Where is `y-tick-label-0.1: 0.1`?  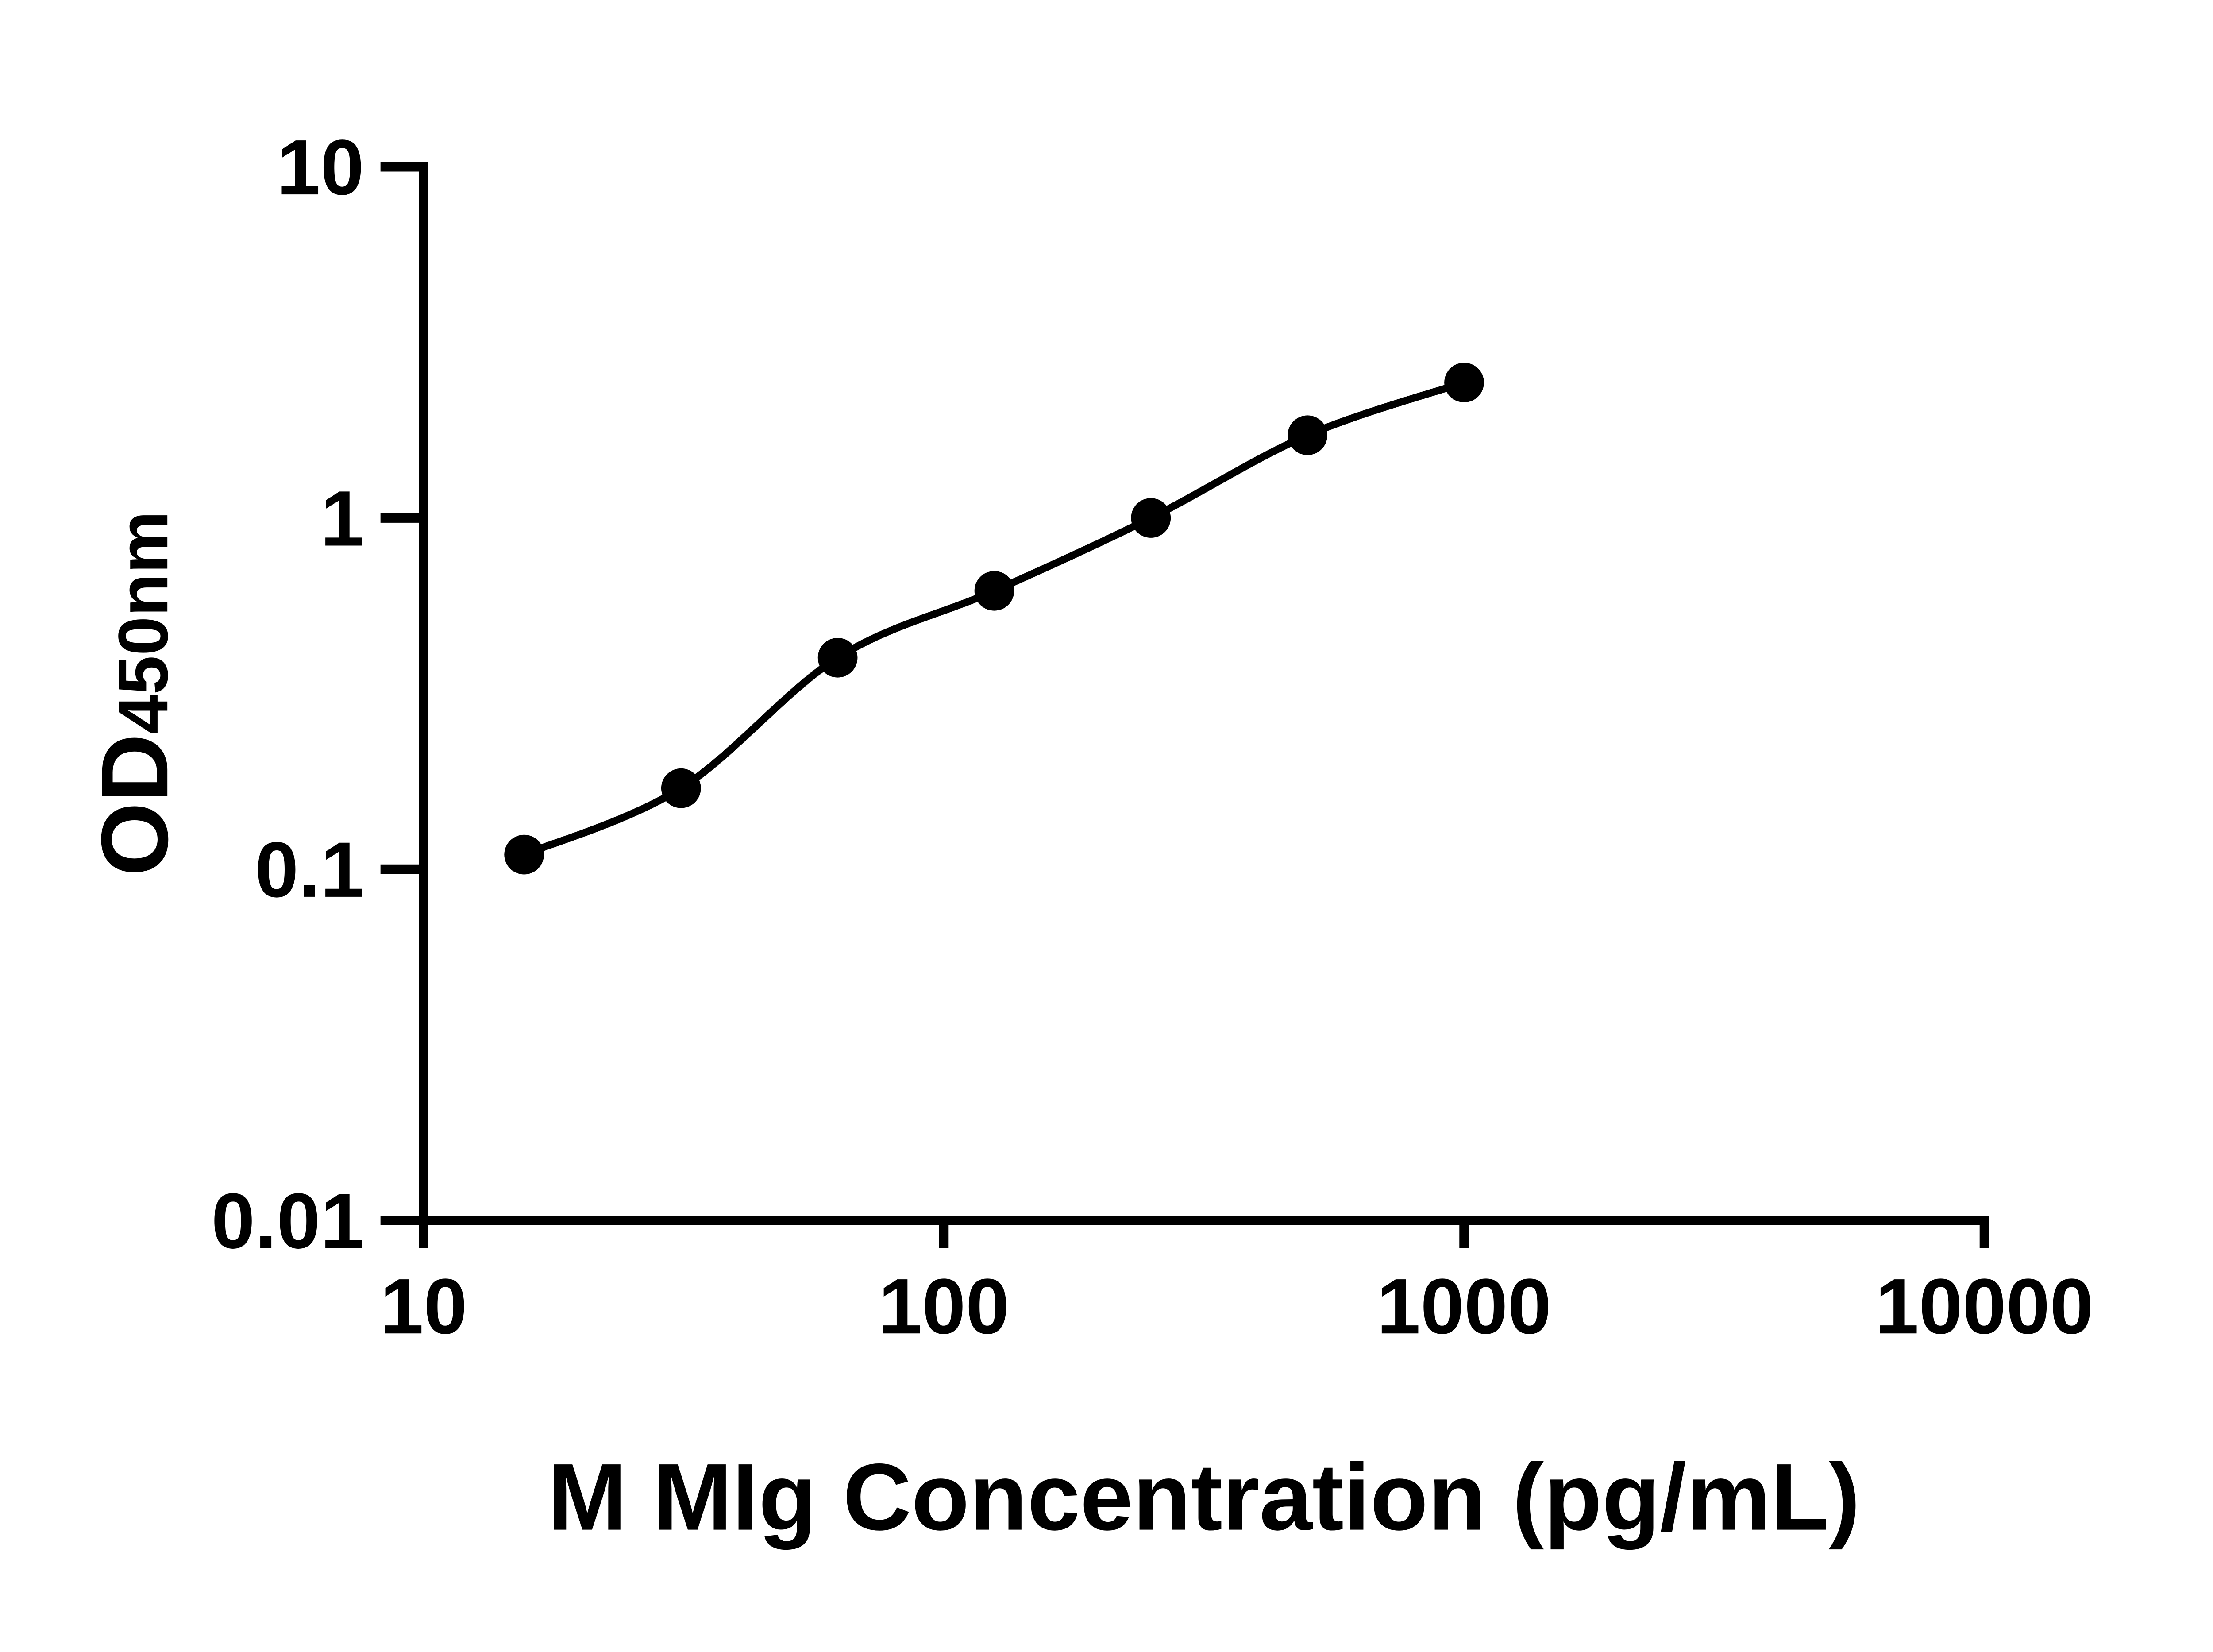 y-tick-label-0.1: 0.1 is located at coordinates (309, 870).